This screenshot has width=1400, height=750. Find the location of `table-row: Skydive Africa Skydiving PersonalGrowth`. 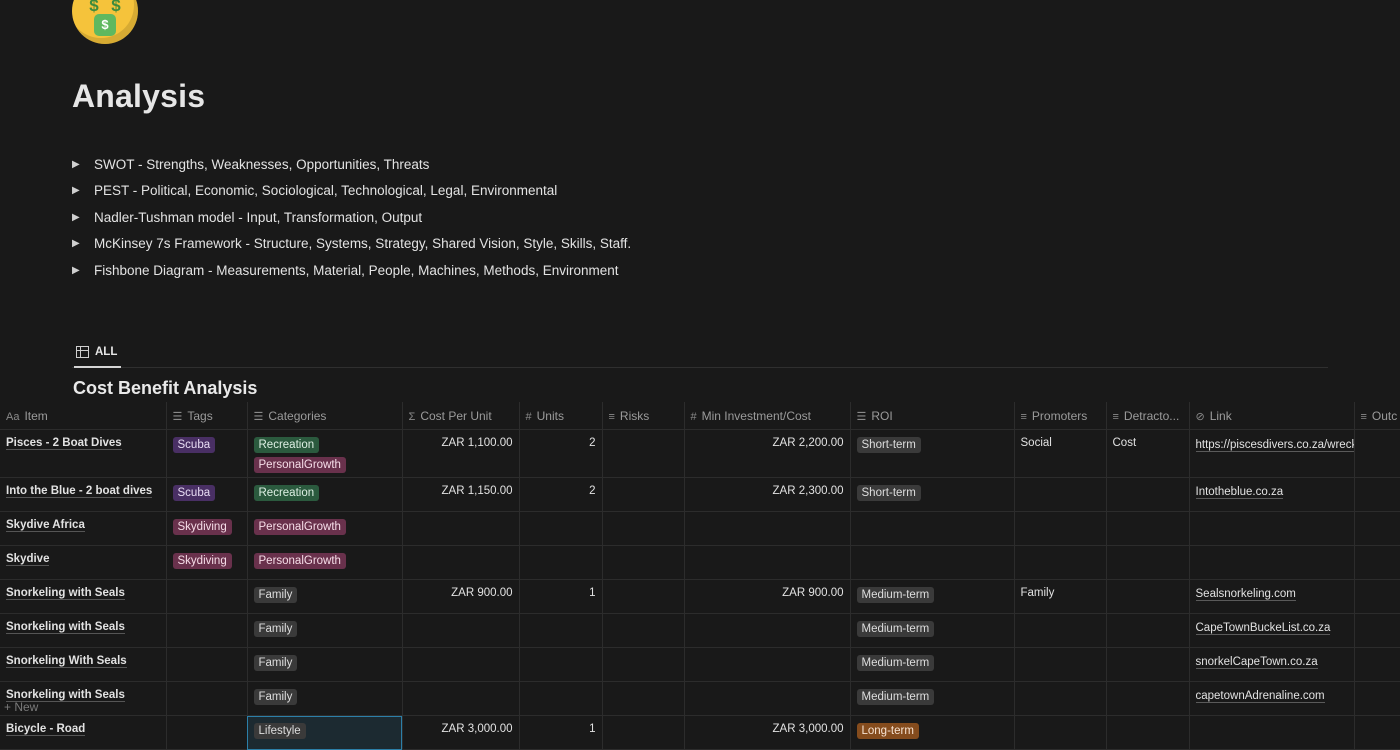

table-row: Skydive Africa Skydiving PersonalGrowth is located at coordinates (700, 528).